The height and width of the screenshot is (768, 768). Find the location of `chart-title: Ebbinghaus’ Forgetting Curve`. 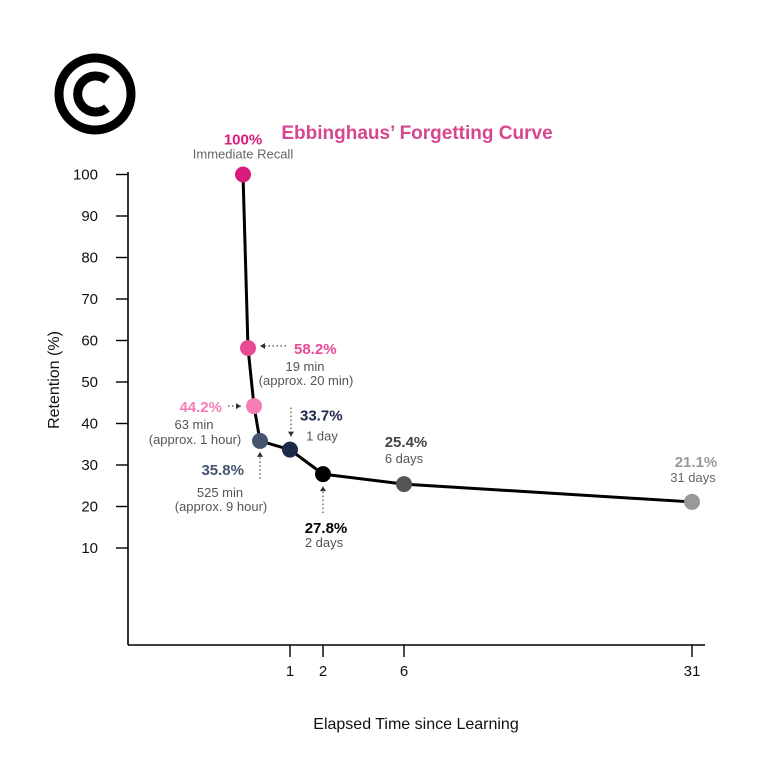

chart-title: Ebbinghaus’ Forgetting Curve is located at coordinates (416, 133).